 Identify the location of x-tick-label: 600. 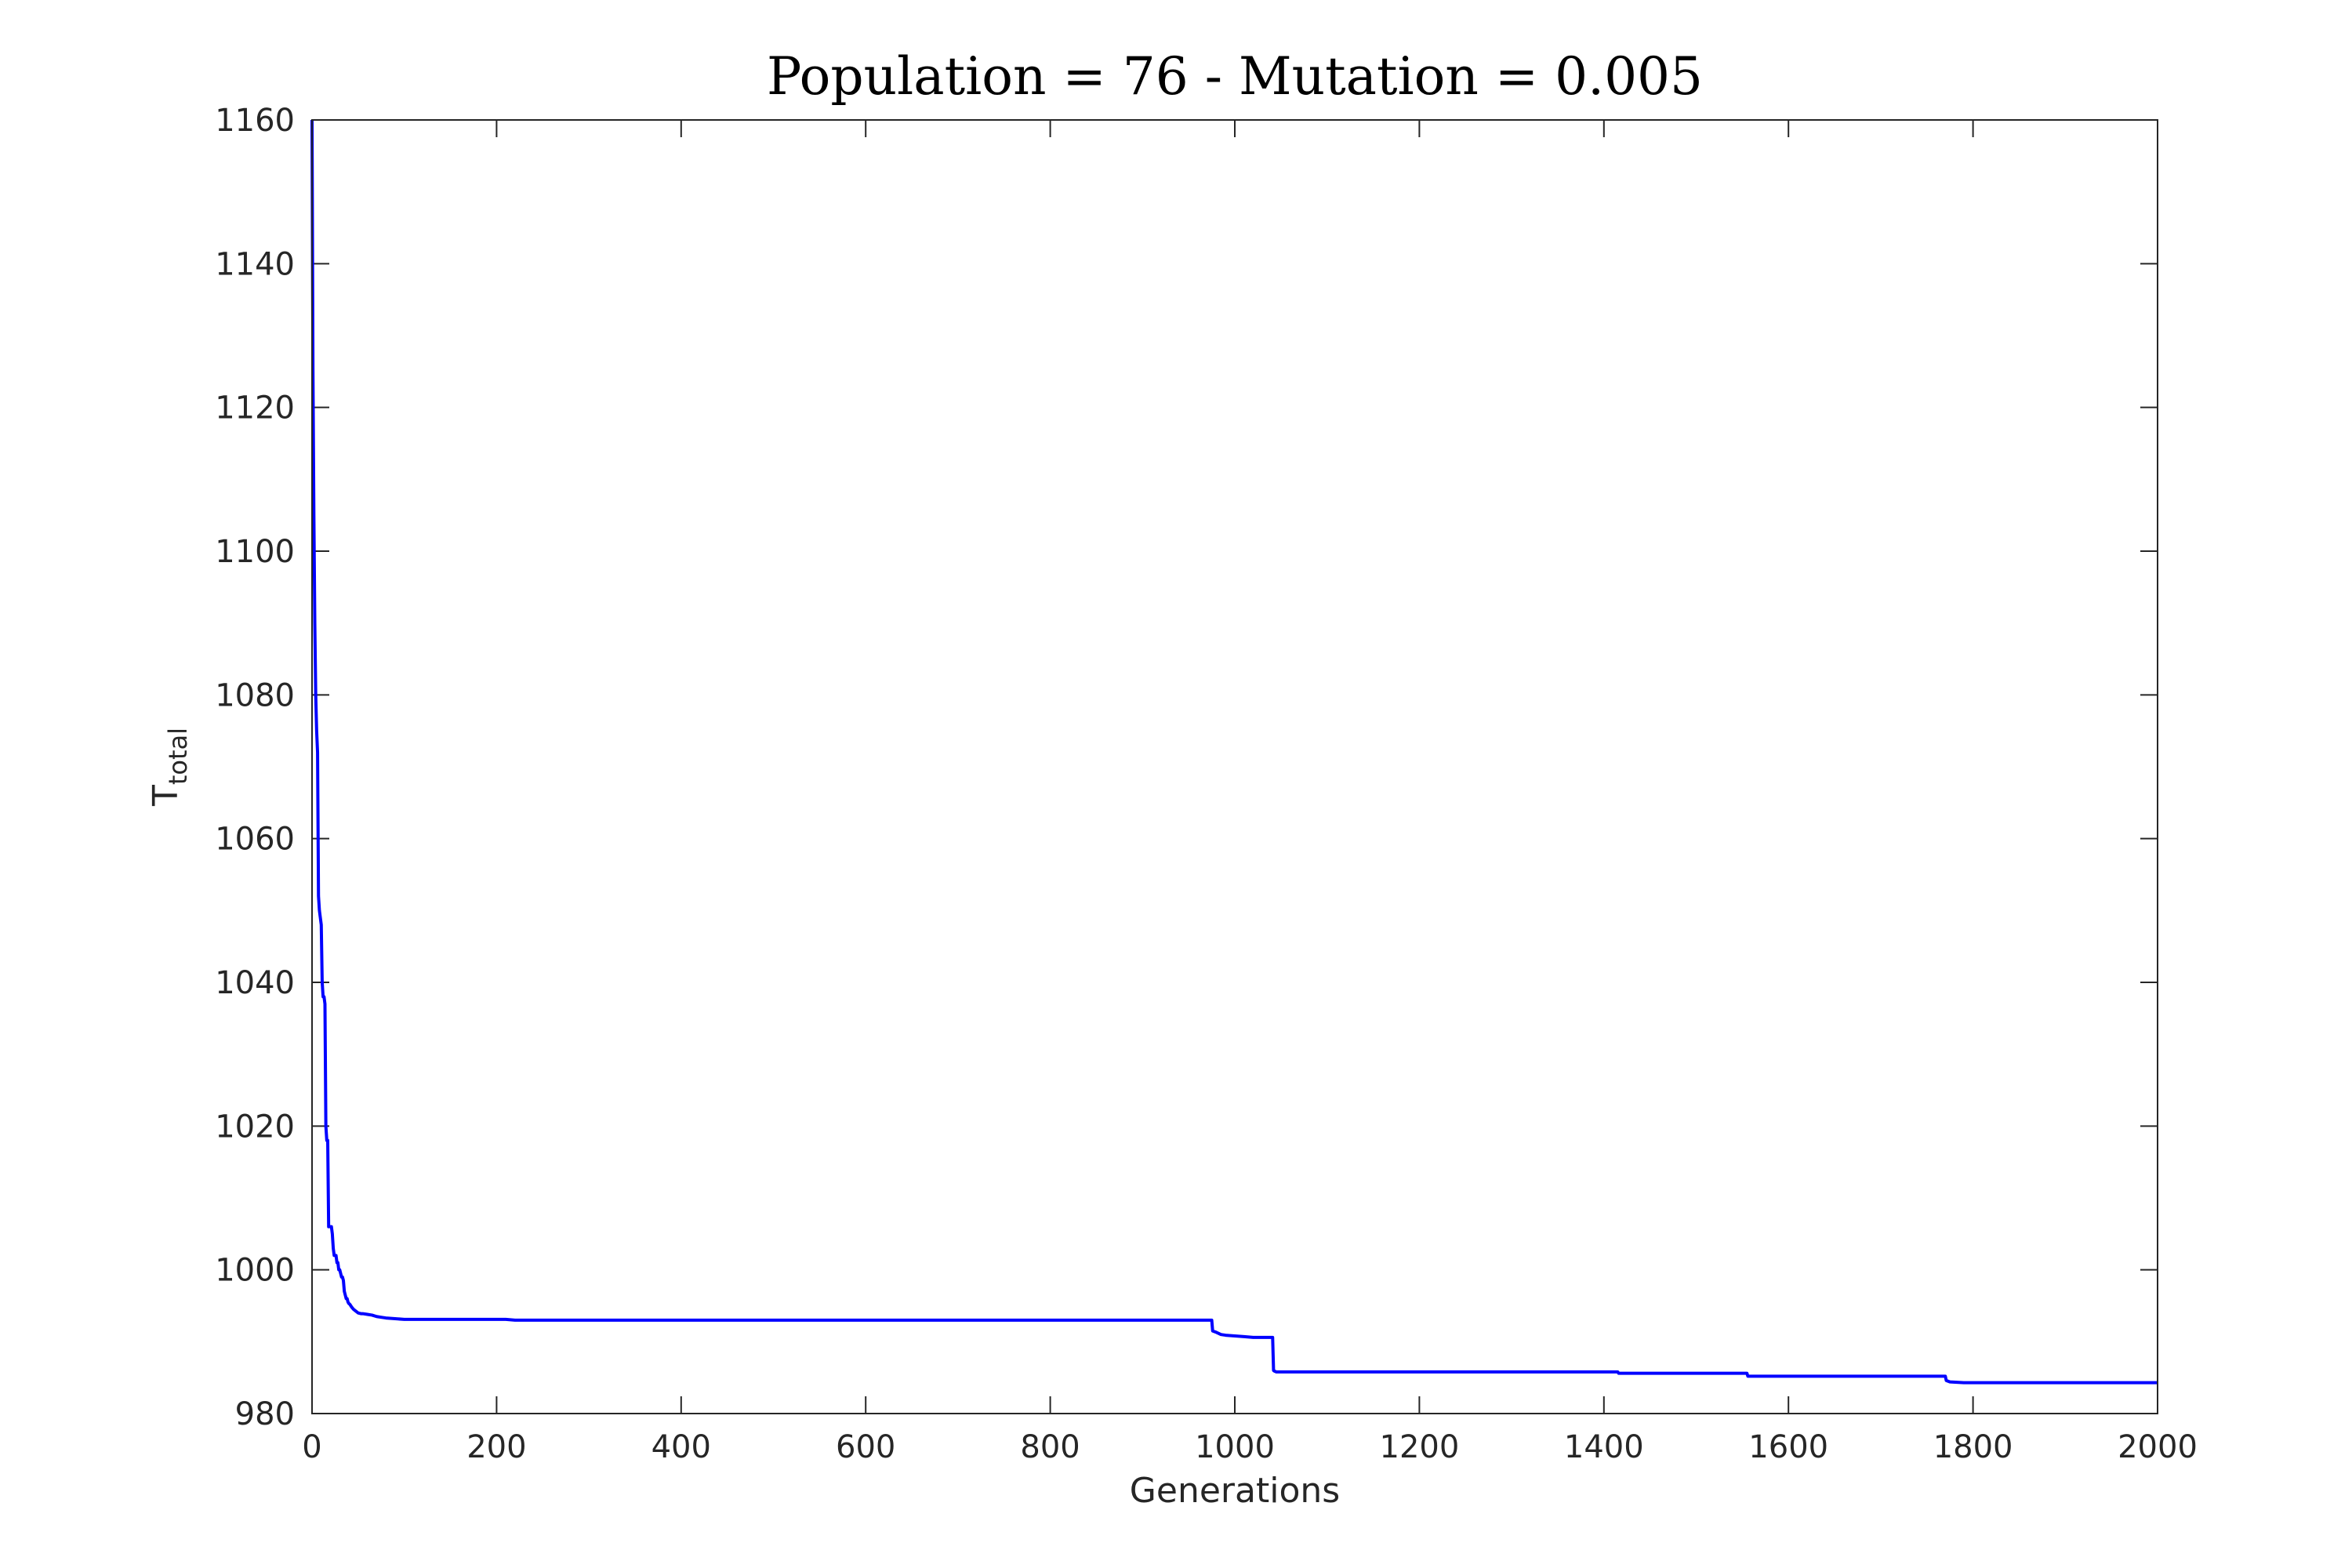
(865, 1447).